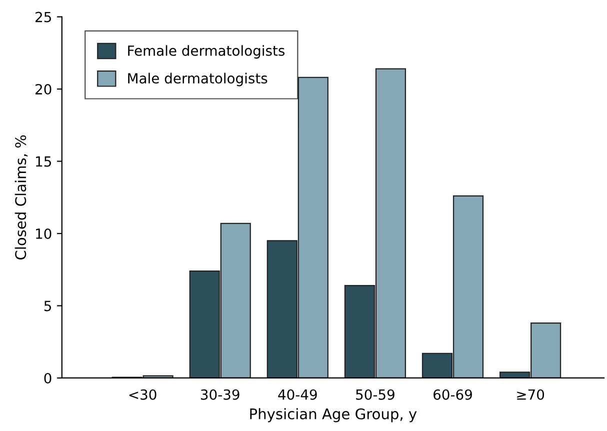 The width and height of the screenshot is (607, 431). I want to click on y-tick-label: 0, so click(48, 378).